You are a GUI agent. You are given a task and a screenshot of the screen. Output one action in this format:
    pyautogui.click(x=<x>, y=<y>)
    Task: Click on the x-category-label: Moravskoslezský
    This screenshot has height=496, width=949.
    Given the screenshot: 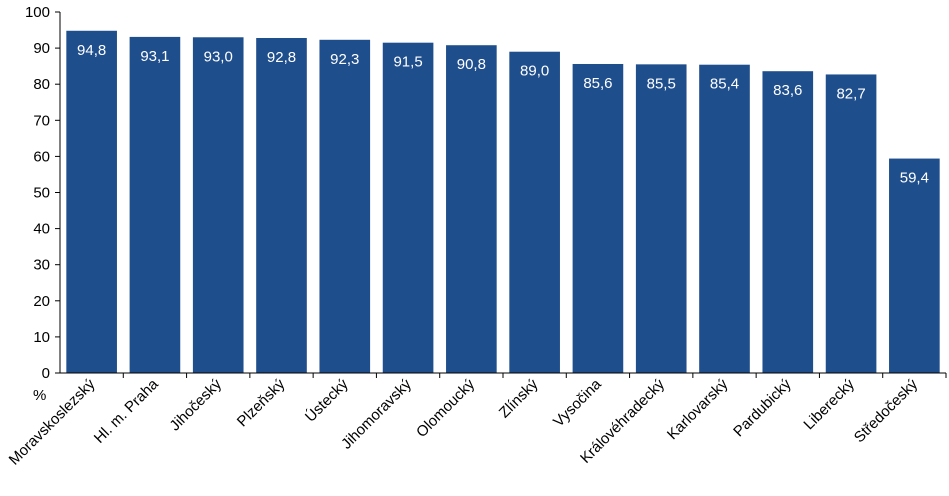 What is the action you would take?
    pyautogui.click(x=52, y=421)
    